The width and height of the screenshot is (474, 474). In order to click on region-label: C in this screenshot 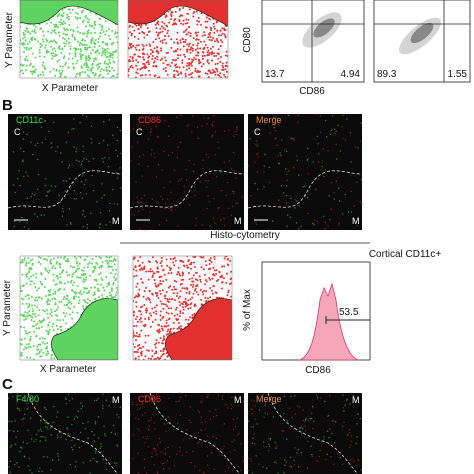, I will do `click(139, 132)`.